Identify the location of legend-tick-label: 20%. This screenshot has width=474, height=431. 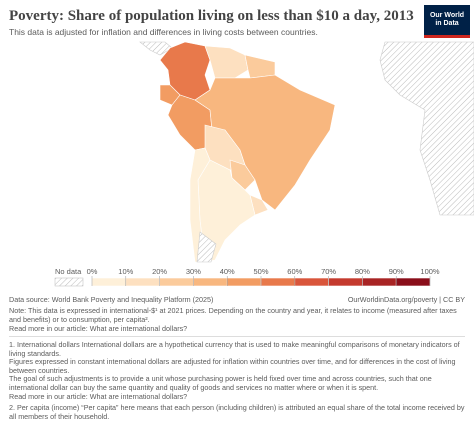
(159, 271).